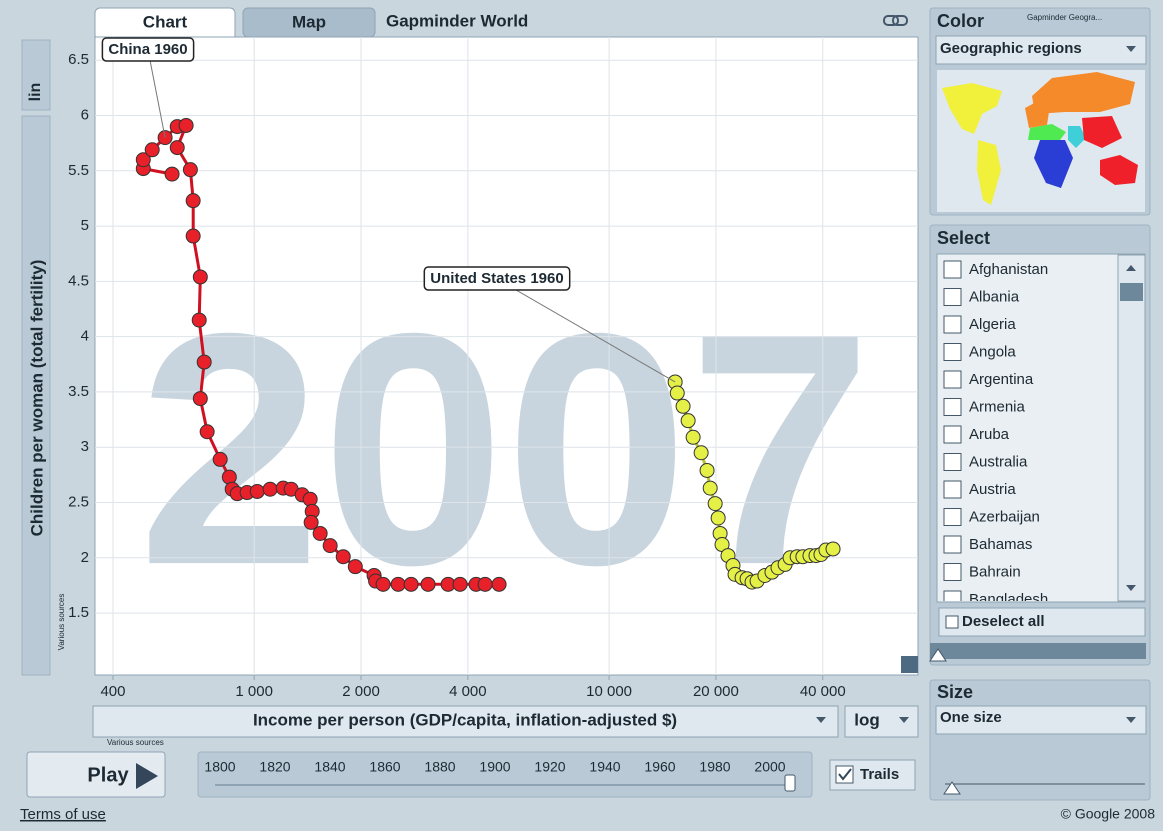 Image resolution: width=1163 pixels, height=831 pixels. I want to click on play-icon, so click(147, 776).